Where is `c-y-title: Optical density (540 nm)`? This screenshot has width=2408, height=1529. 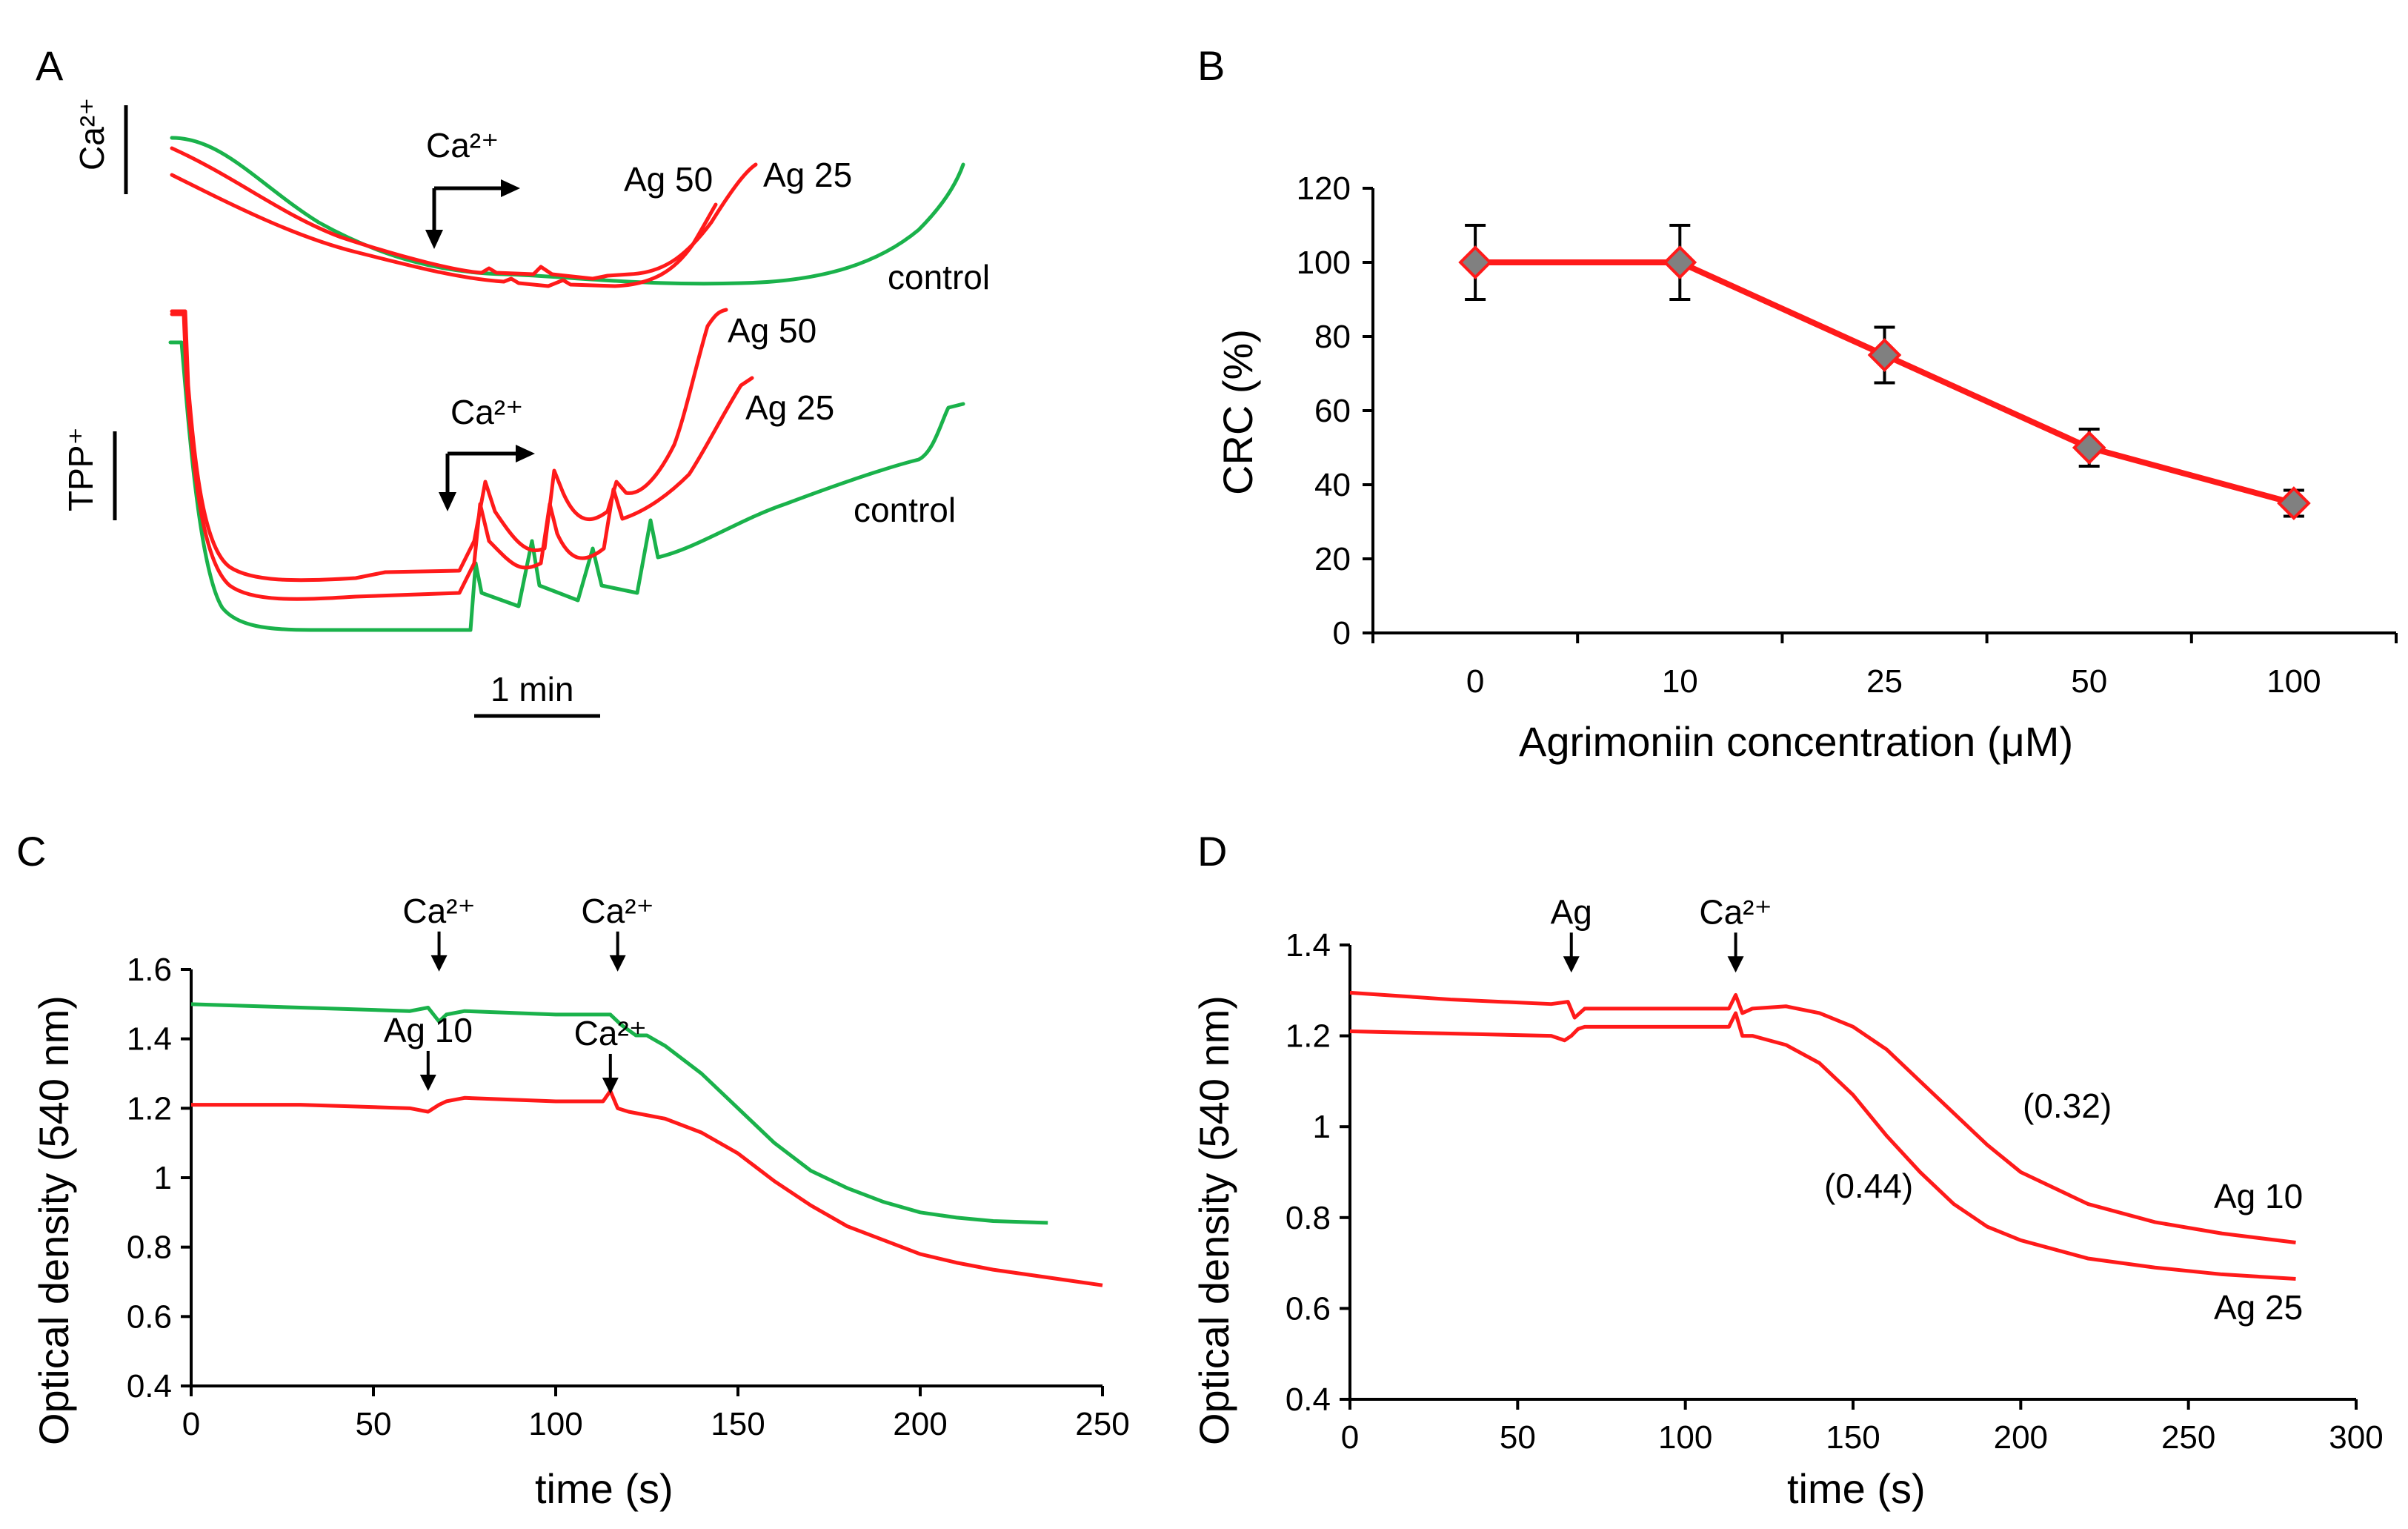
c-y-title: Optical density (540 nm) is located at coordinates (53, 1220).